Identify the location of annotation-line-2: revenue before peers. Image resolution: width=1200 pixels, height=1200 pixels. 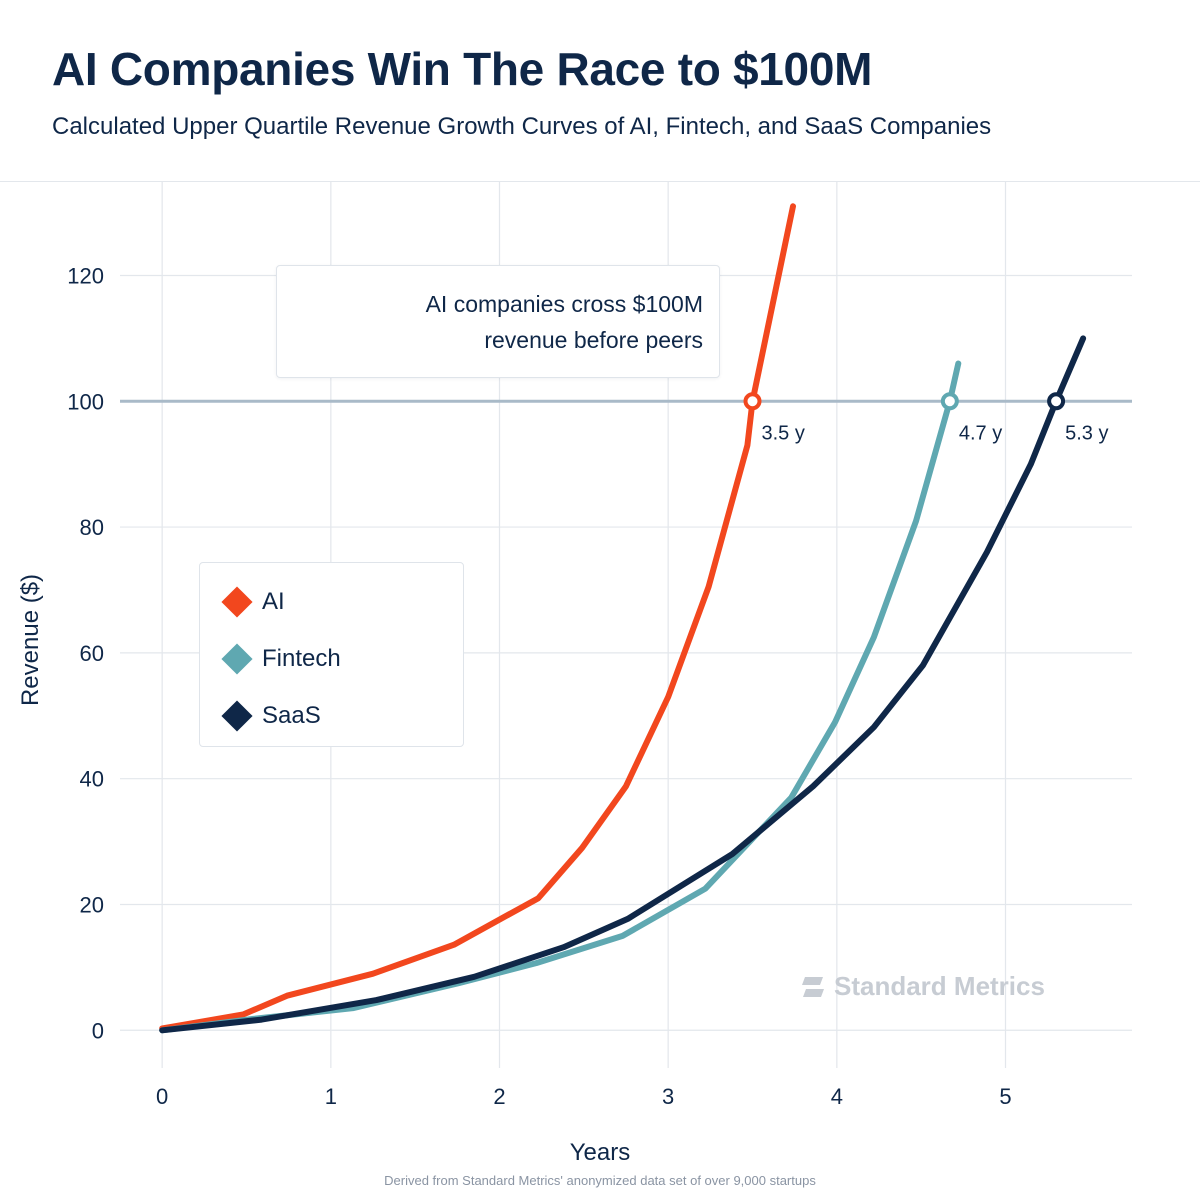
(593, 340).